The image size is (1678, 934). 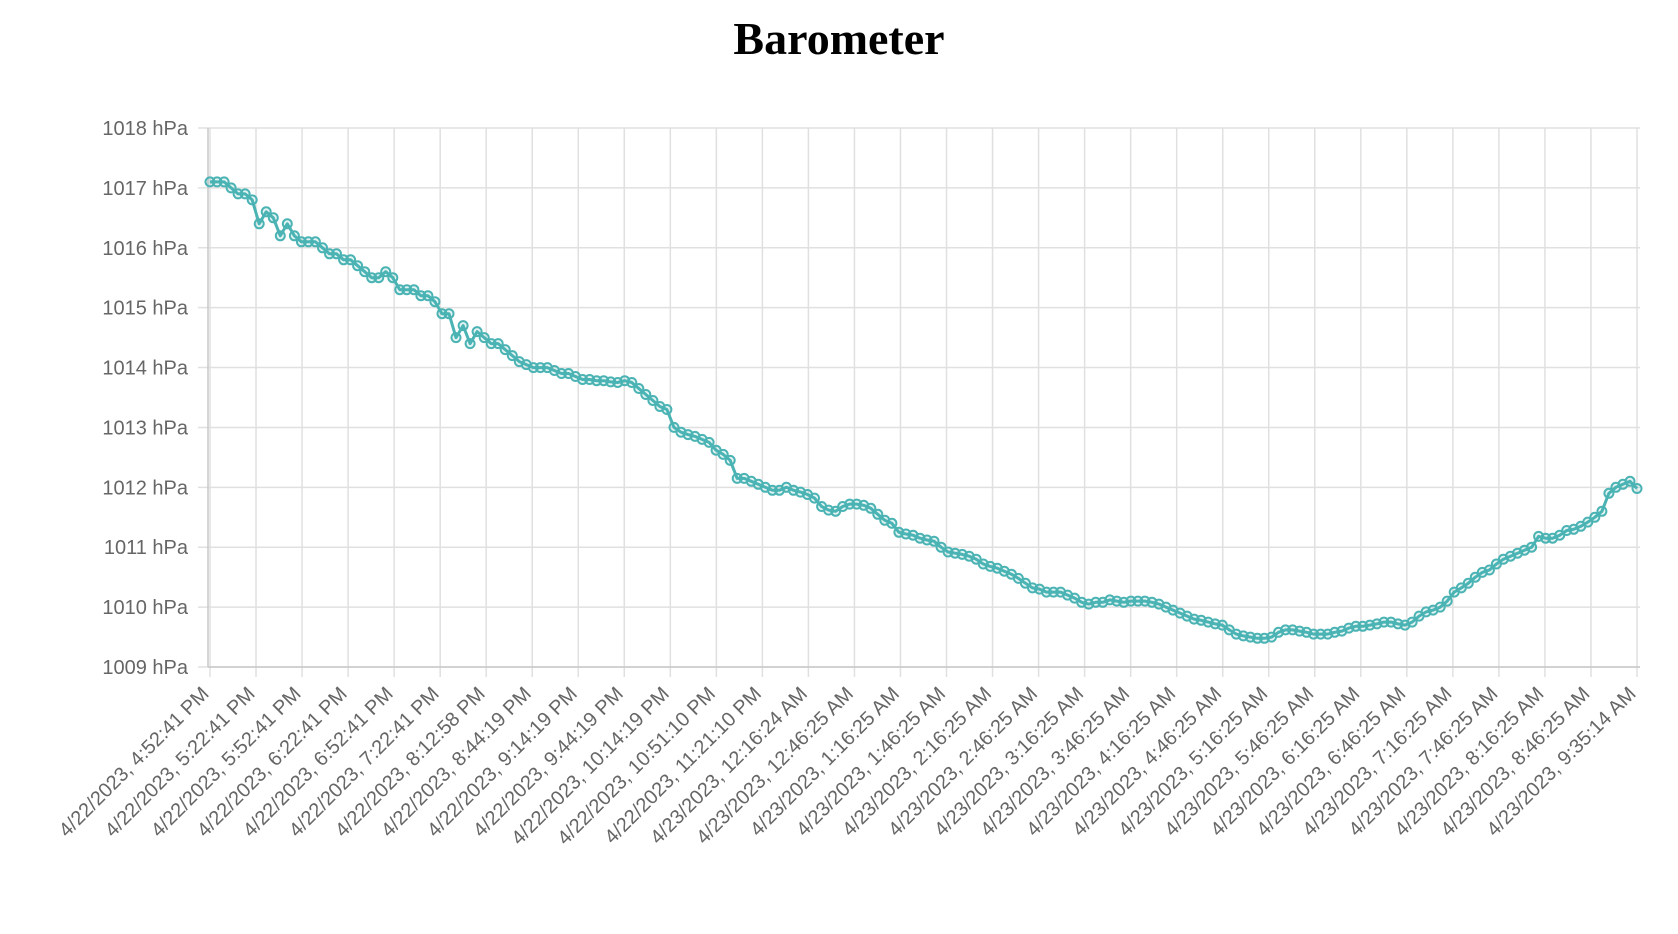 I want to click on y-tick-label: 1018 hPa, so click(x=145, y=129).